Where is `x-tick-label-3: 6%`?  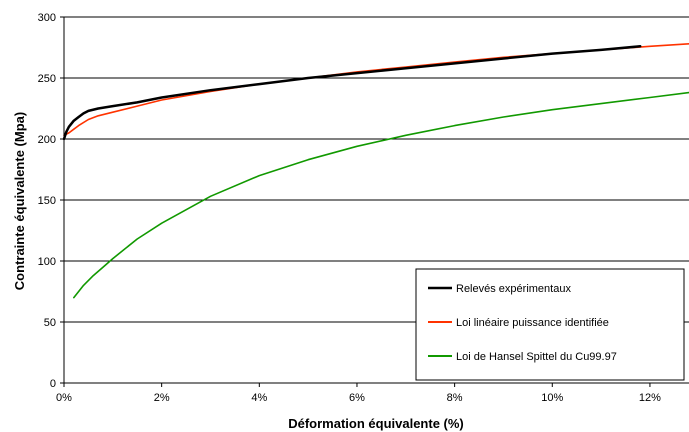
x-tick-label-3: 6% is located at coordinates (357, 398).